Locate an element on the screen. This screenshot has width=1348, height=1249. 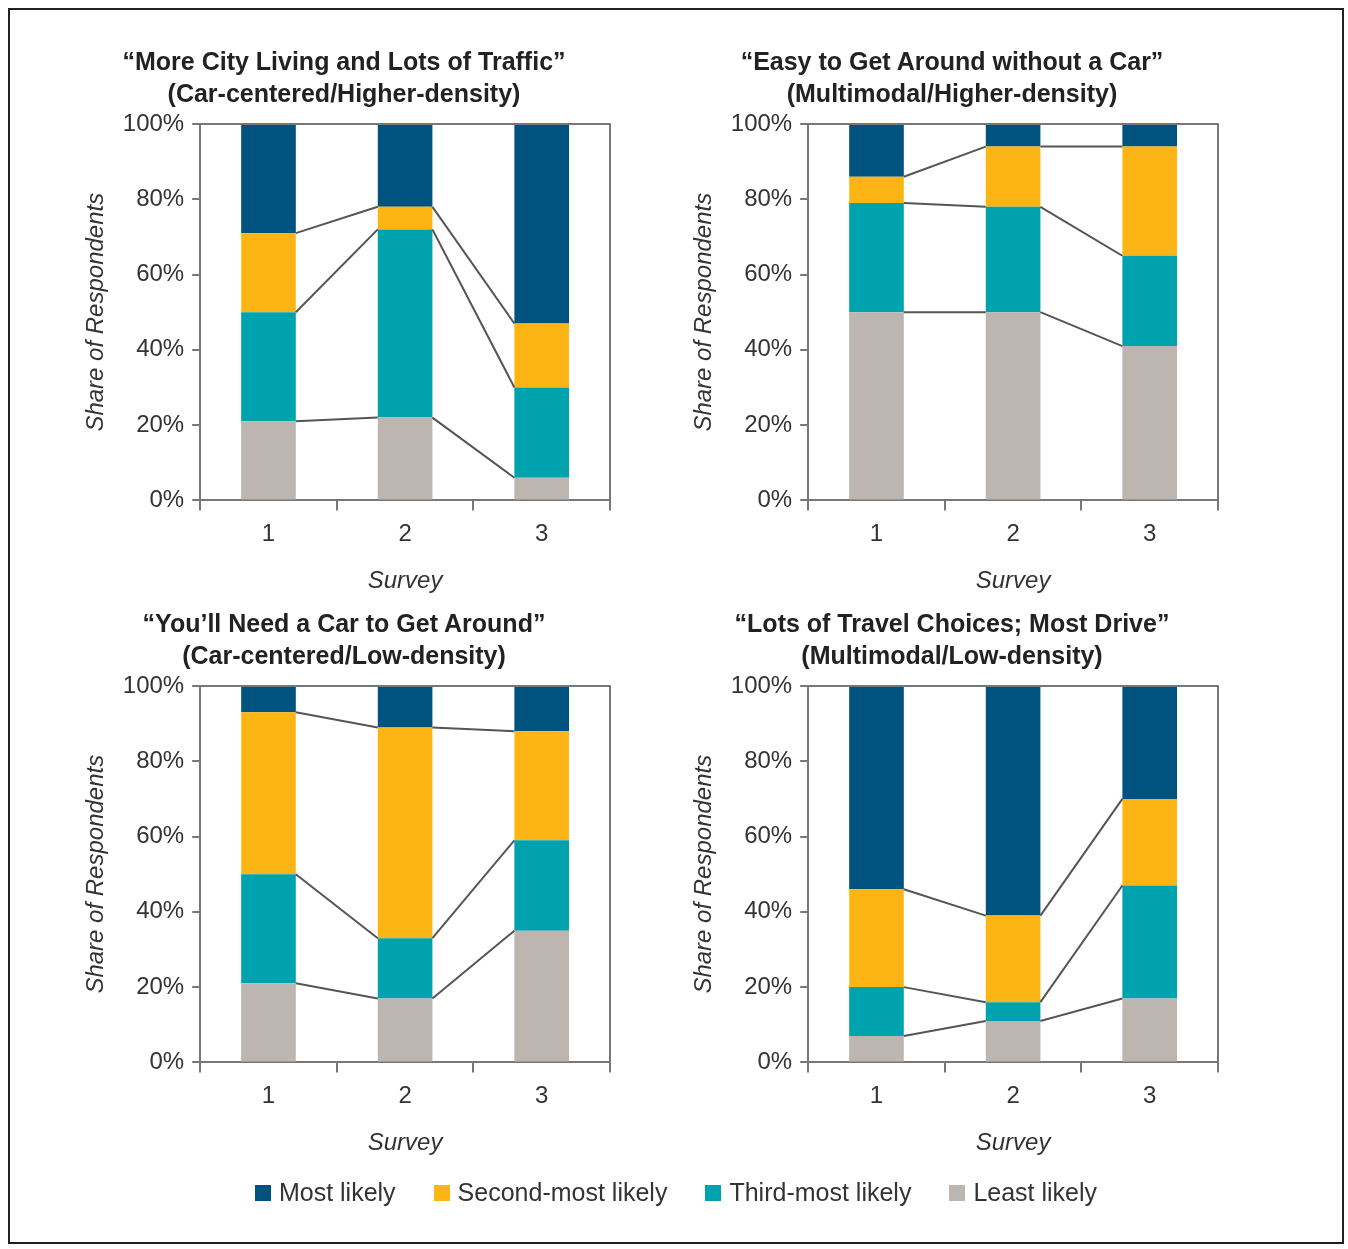
legend-label: Third-most likely is located at coordinates (820, 1192).